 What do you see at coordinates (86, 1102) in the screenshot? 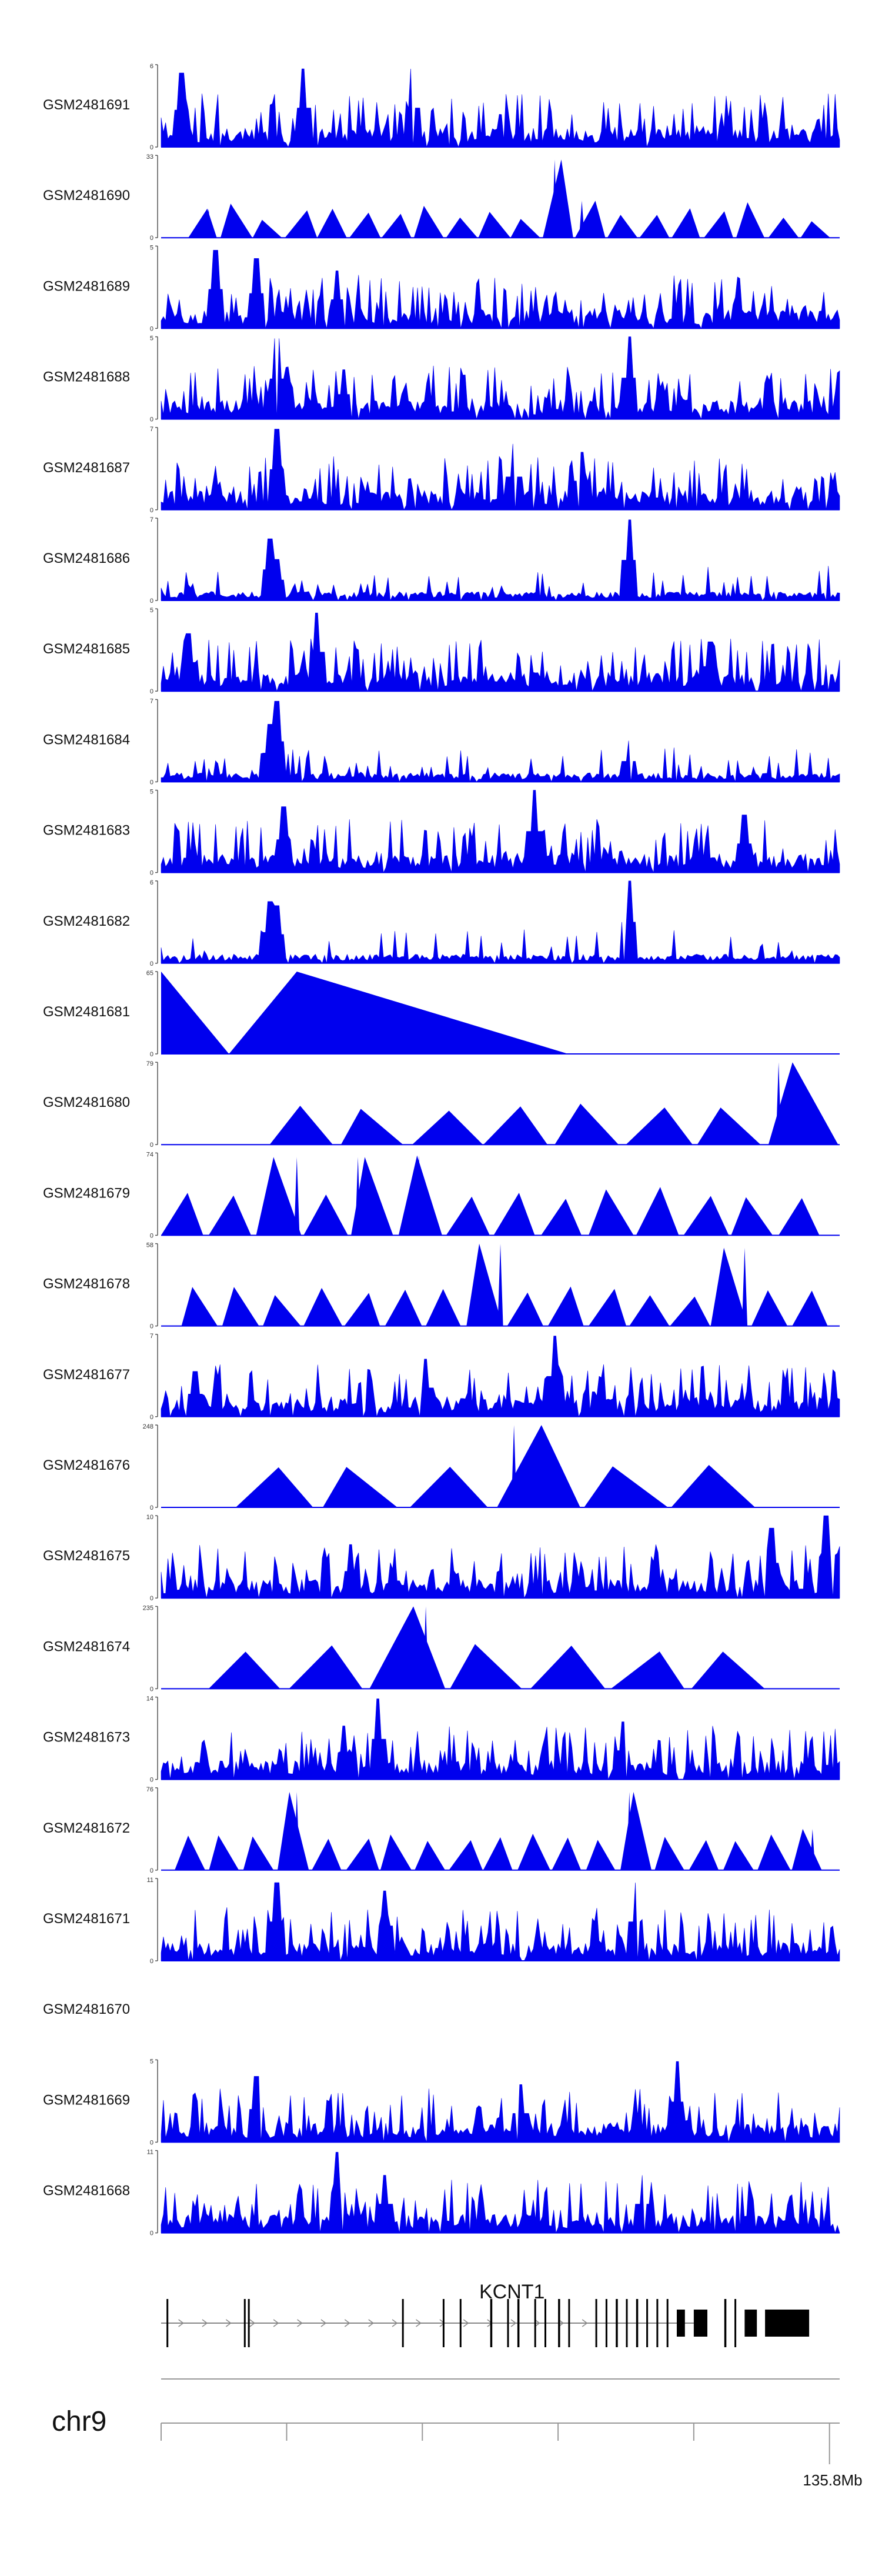
I see `track-label: GSM2481680` at bounding box center [86, 1102].